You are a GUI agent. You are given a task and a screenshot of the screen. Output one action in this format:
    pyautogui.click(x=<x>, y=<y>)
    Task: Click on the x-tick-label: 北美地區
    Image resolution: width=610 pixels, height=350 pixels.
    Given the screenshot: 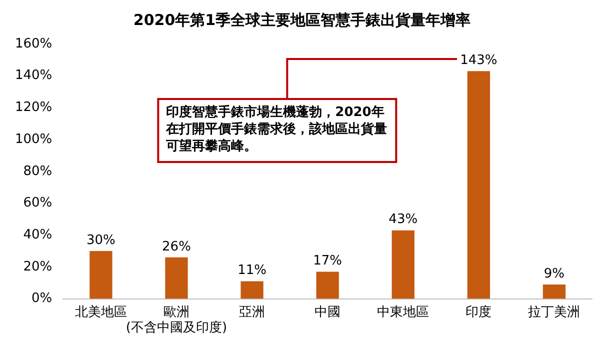 What is the action you would take?
    pyautogui.click(x=100, y=312)
    